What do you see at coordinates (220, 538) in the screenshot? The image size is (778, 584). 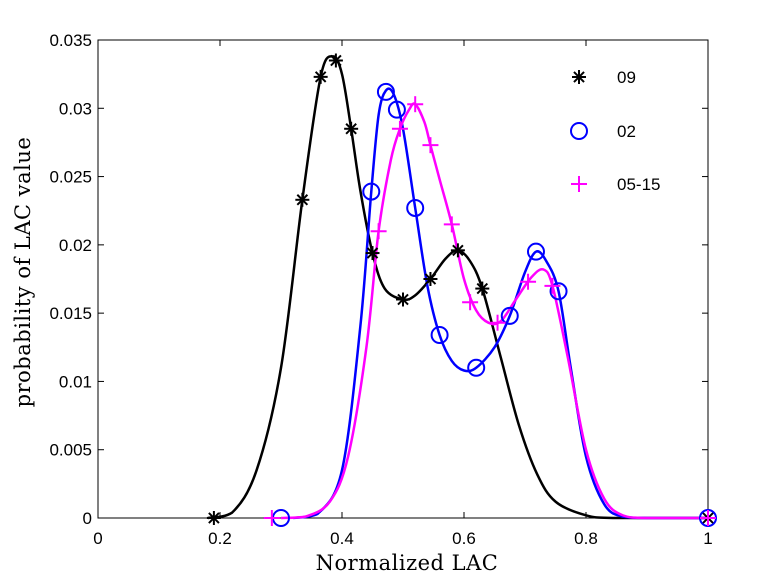 I see `x-tick-label: 0.2` at bounding box center [220, 538].